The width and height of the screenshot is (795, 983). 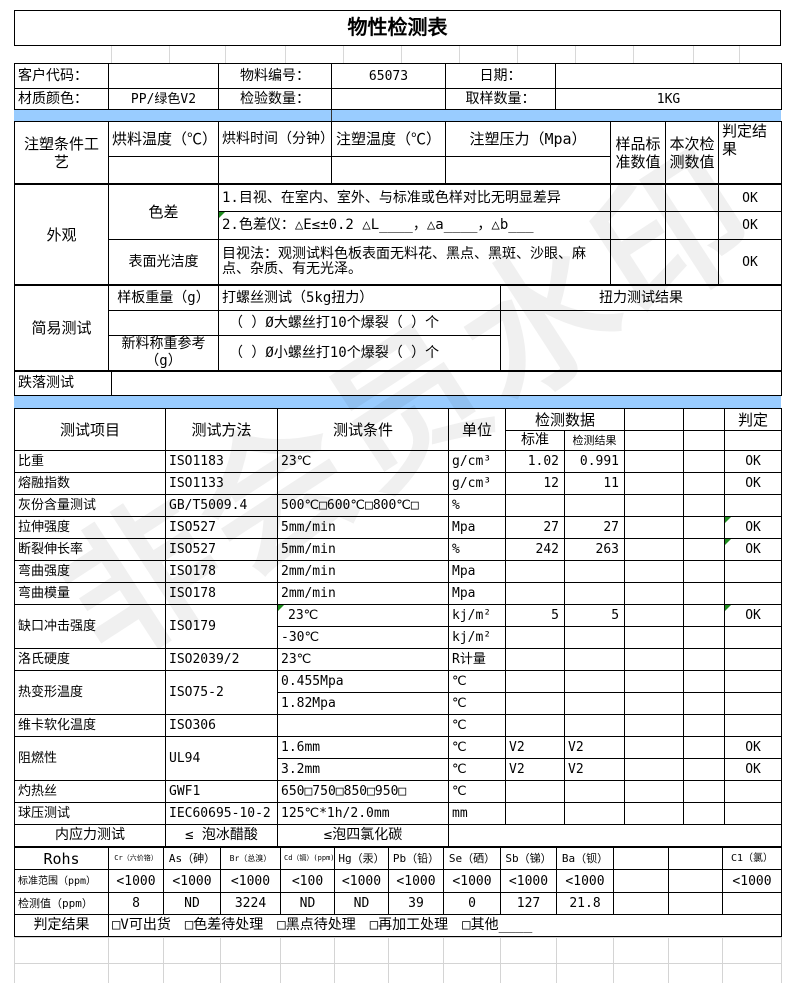 What do you see at coordinates (594, 461) in the screenshot?
I see `cell-result: 0.991` at bounding box center [594, 461].